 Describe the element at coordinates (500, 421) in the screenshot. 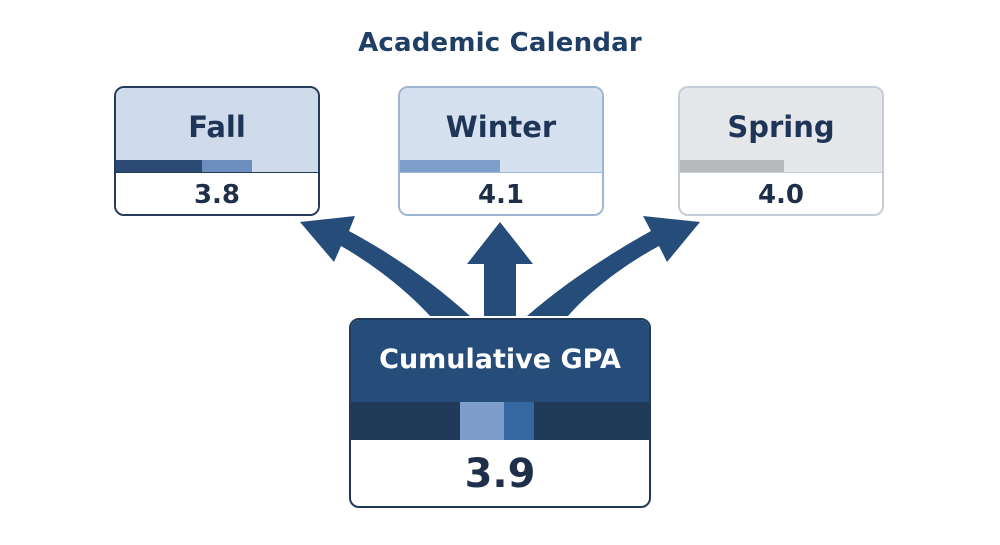

I see `cumulative-progress-band` at that location.